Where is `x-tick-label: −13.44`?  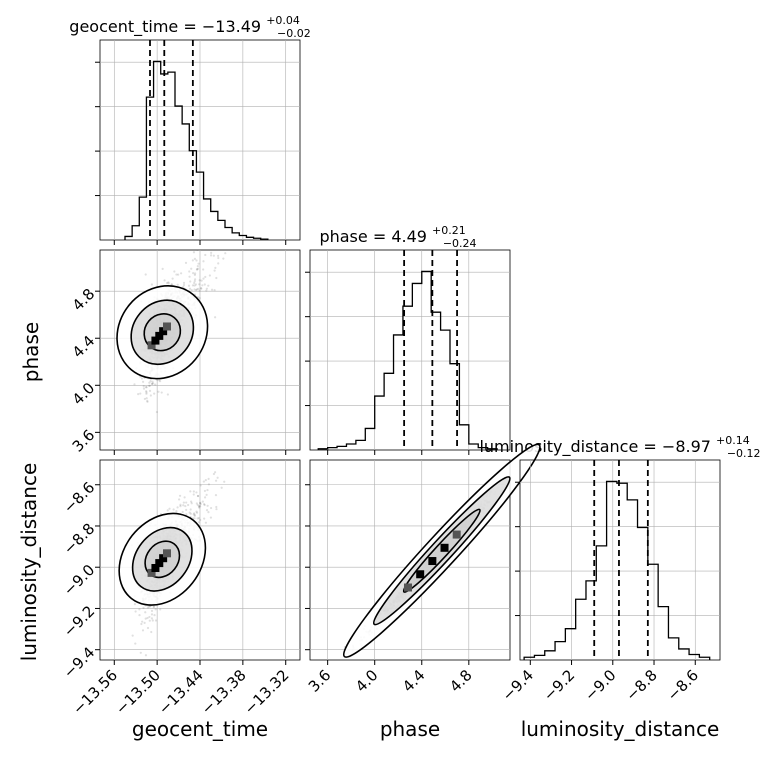
x-tick-label: −13.44 is located at coordinates (181, 692).